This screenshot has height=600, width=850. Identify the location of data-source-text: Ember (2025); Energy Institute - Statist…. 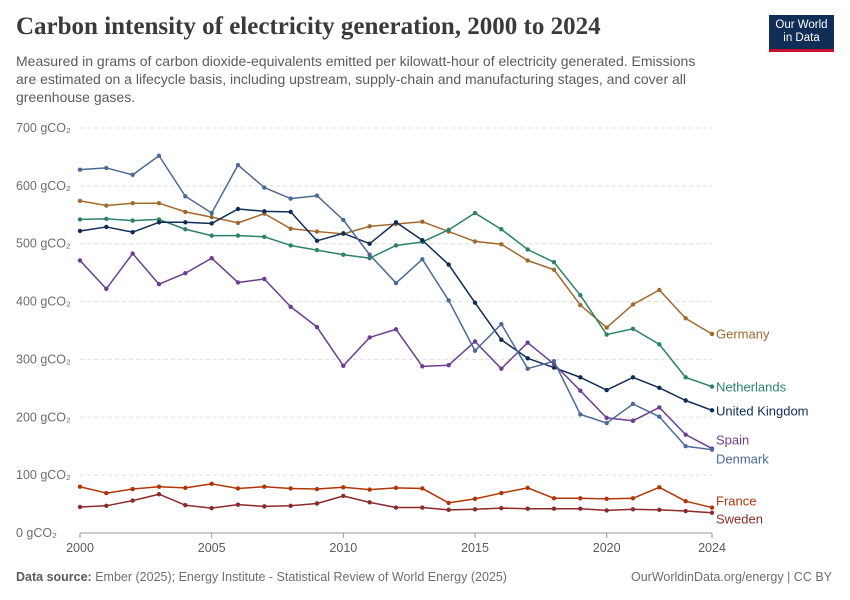
(301, 577).